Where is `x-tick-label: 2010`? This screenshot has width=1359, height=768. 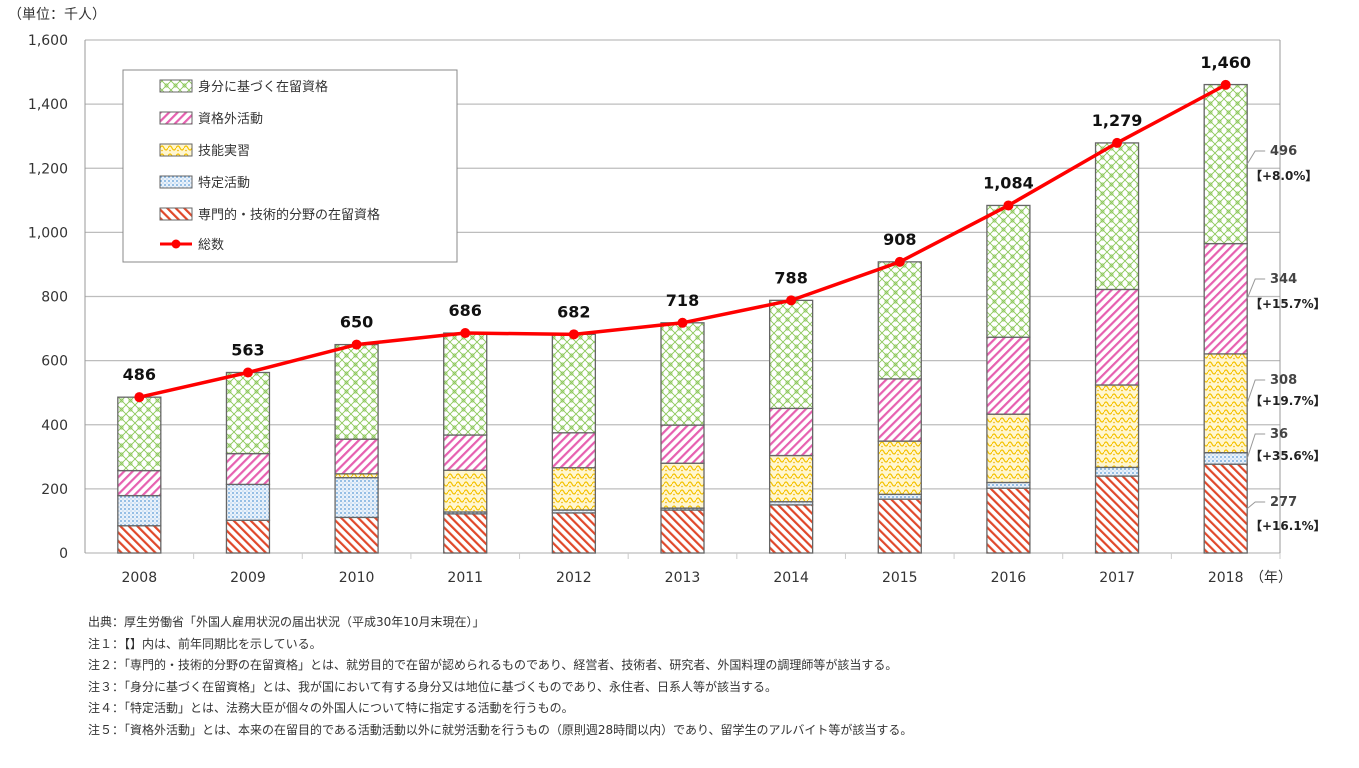
x-tick-label: 2010 is located at coordinates (357, 578).